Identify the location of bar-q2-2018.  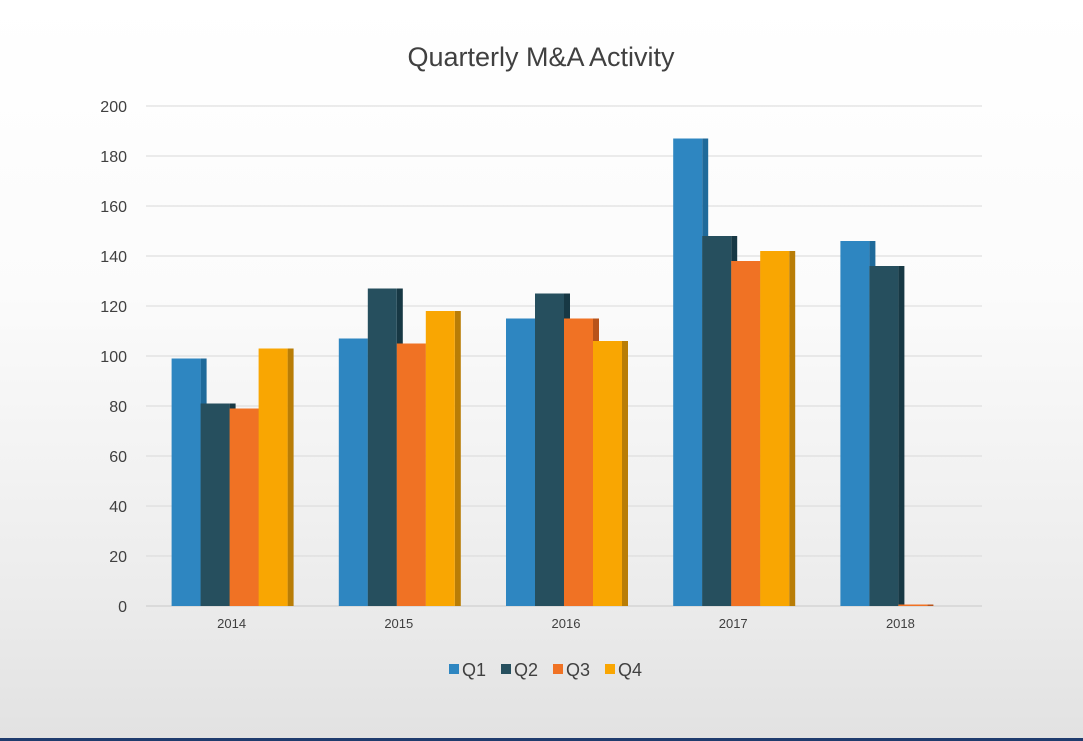
(887, 436).